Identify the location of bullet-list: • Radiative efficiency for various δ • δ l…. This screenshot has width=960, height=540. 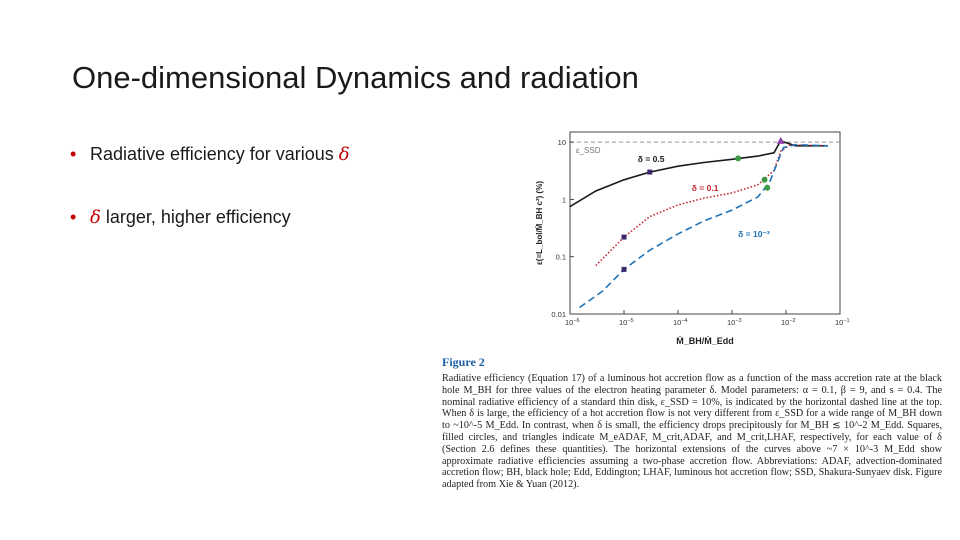
(210, 205).